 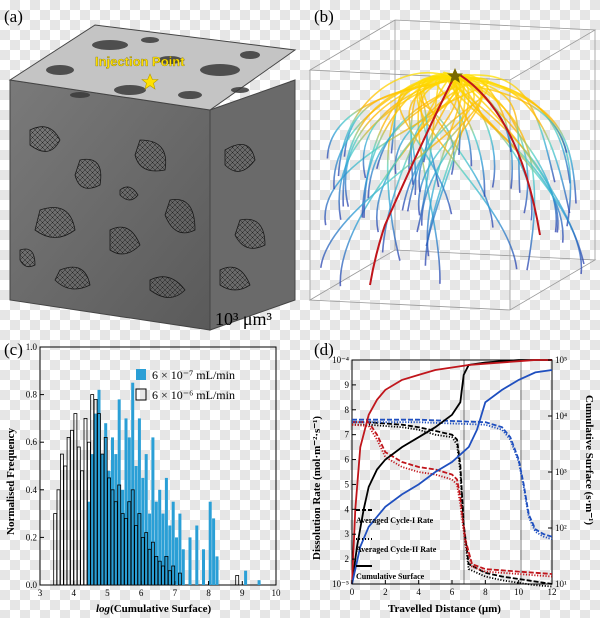 What do you see at coordinates (208, 593) in the screenshot?
I see `x-tick-label: 8` at bounding box center [208, 593].